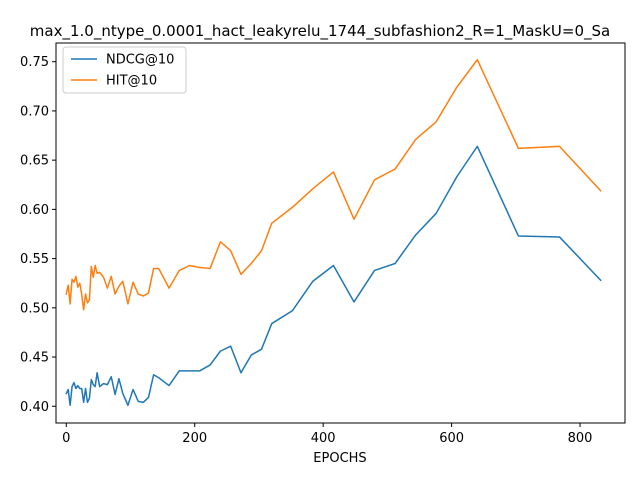  What do you see at coordinates (66, 438) in the screenshot?
I see `x-tick-label: 0` at bounding box center [66, 438].